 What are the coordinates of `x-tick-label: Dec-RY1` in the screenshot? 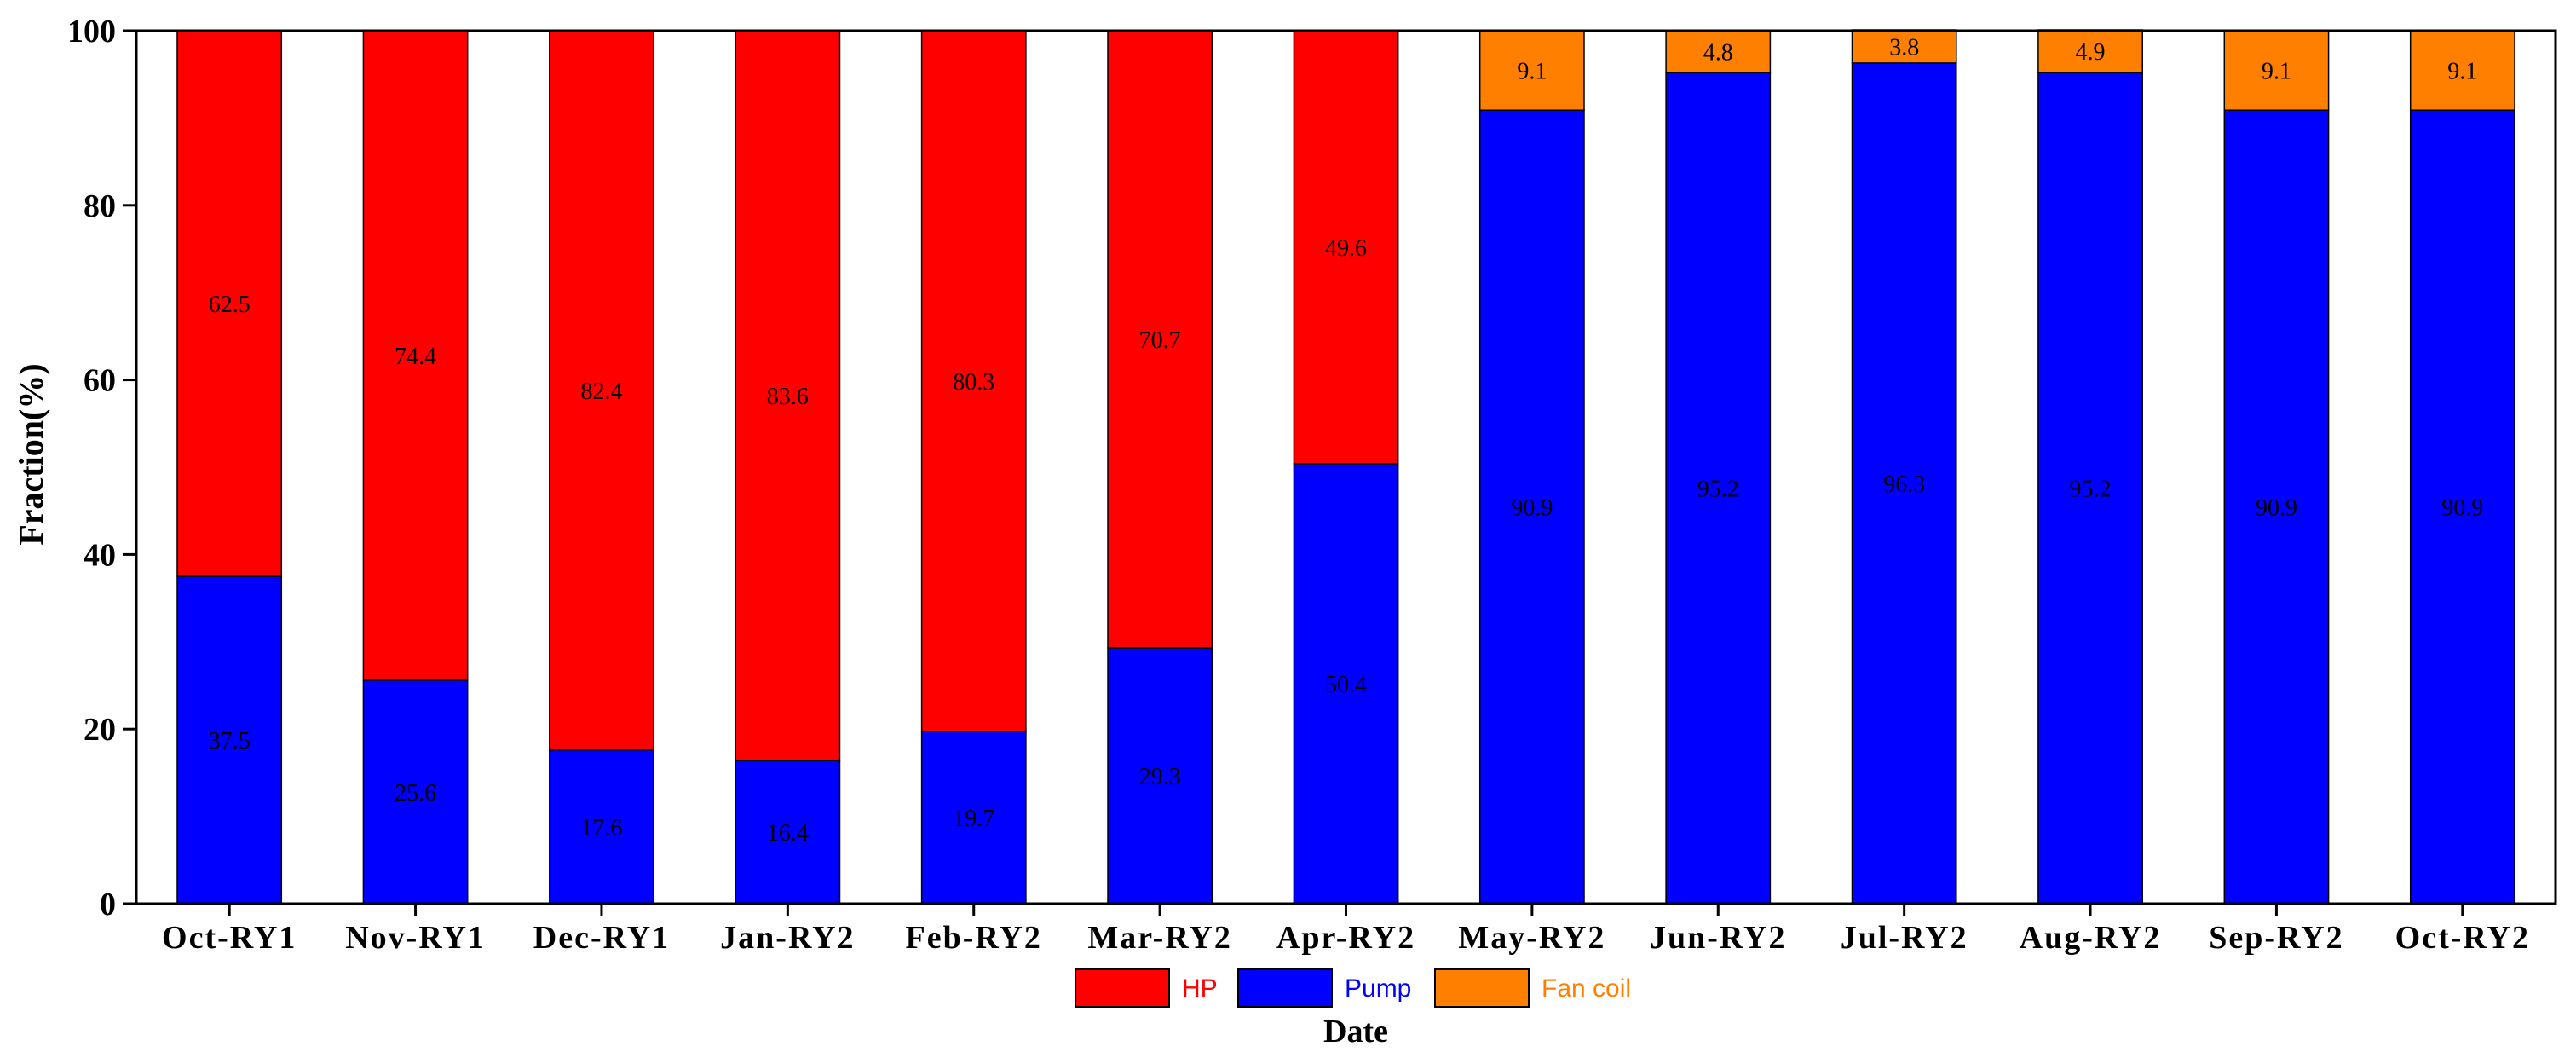 It's located at (601, 938).